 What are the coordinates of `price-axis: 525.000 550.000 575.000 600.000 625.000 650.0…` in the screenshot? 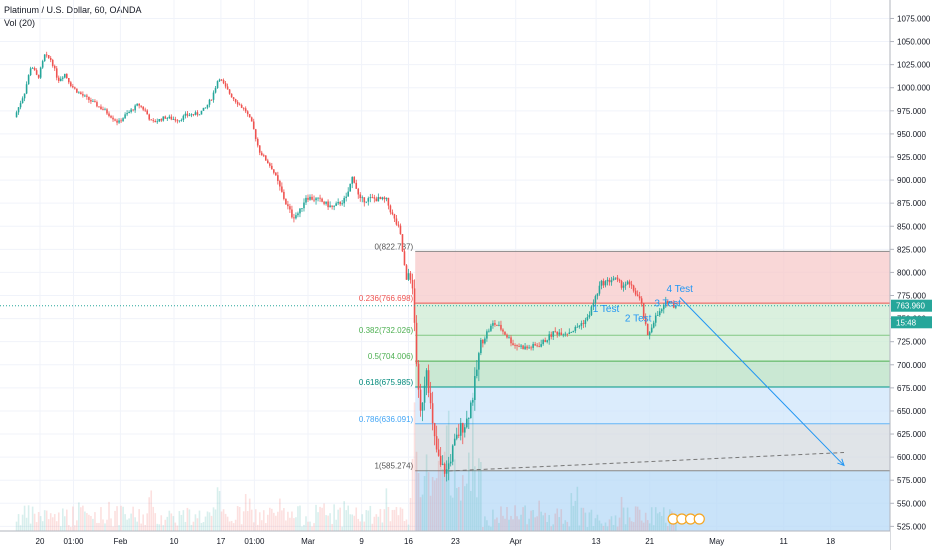 It's located at (910, 275).